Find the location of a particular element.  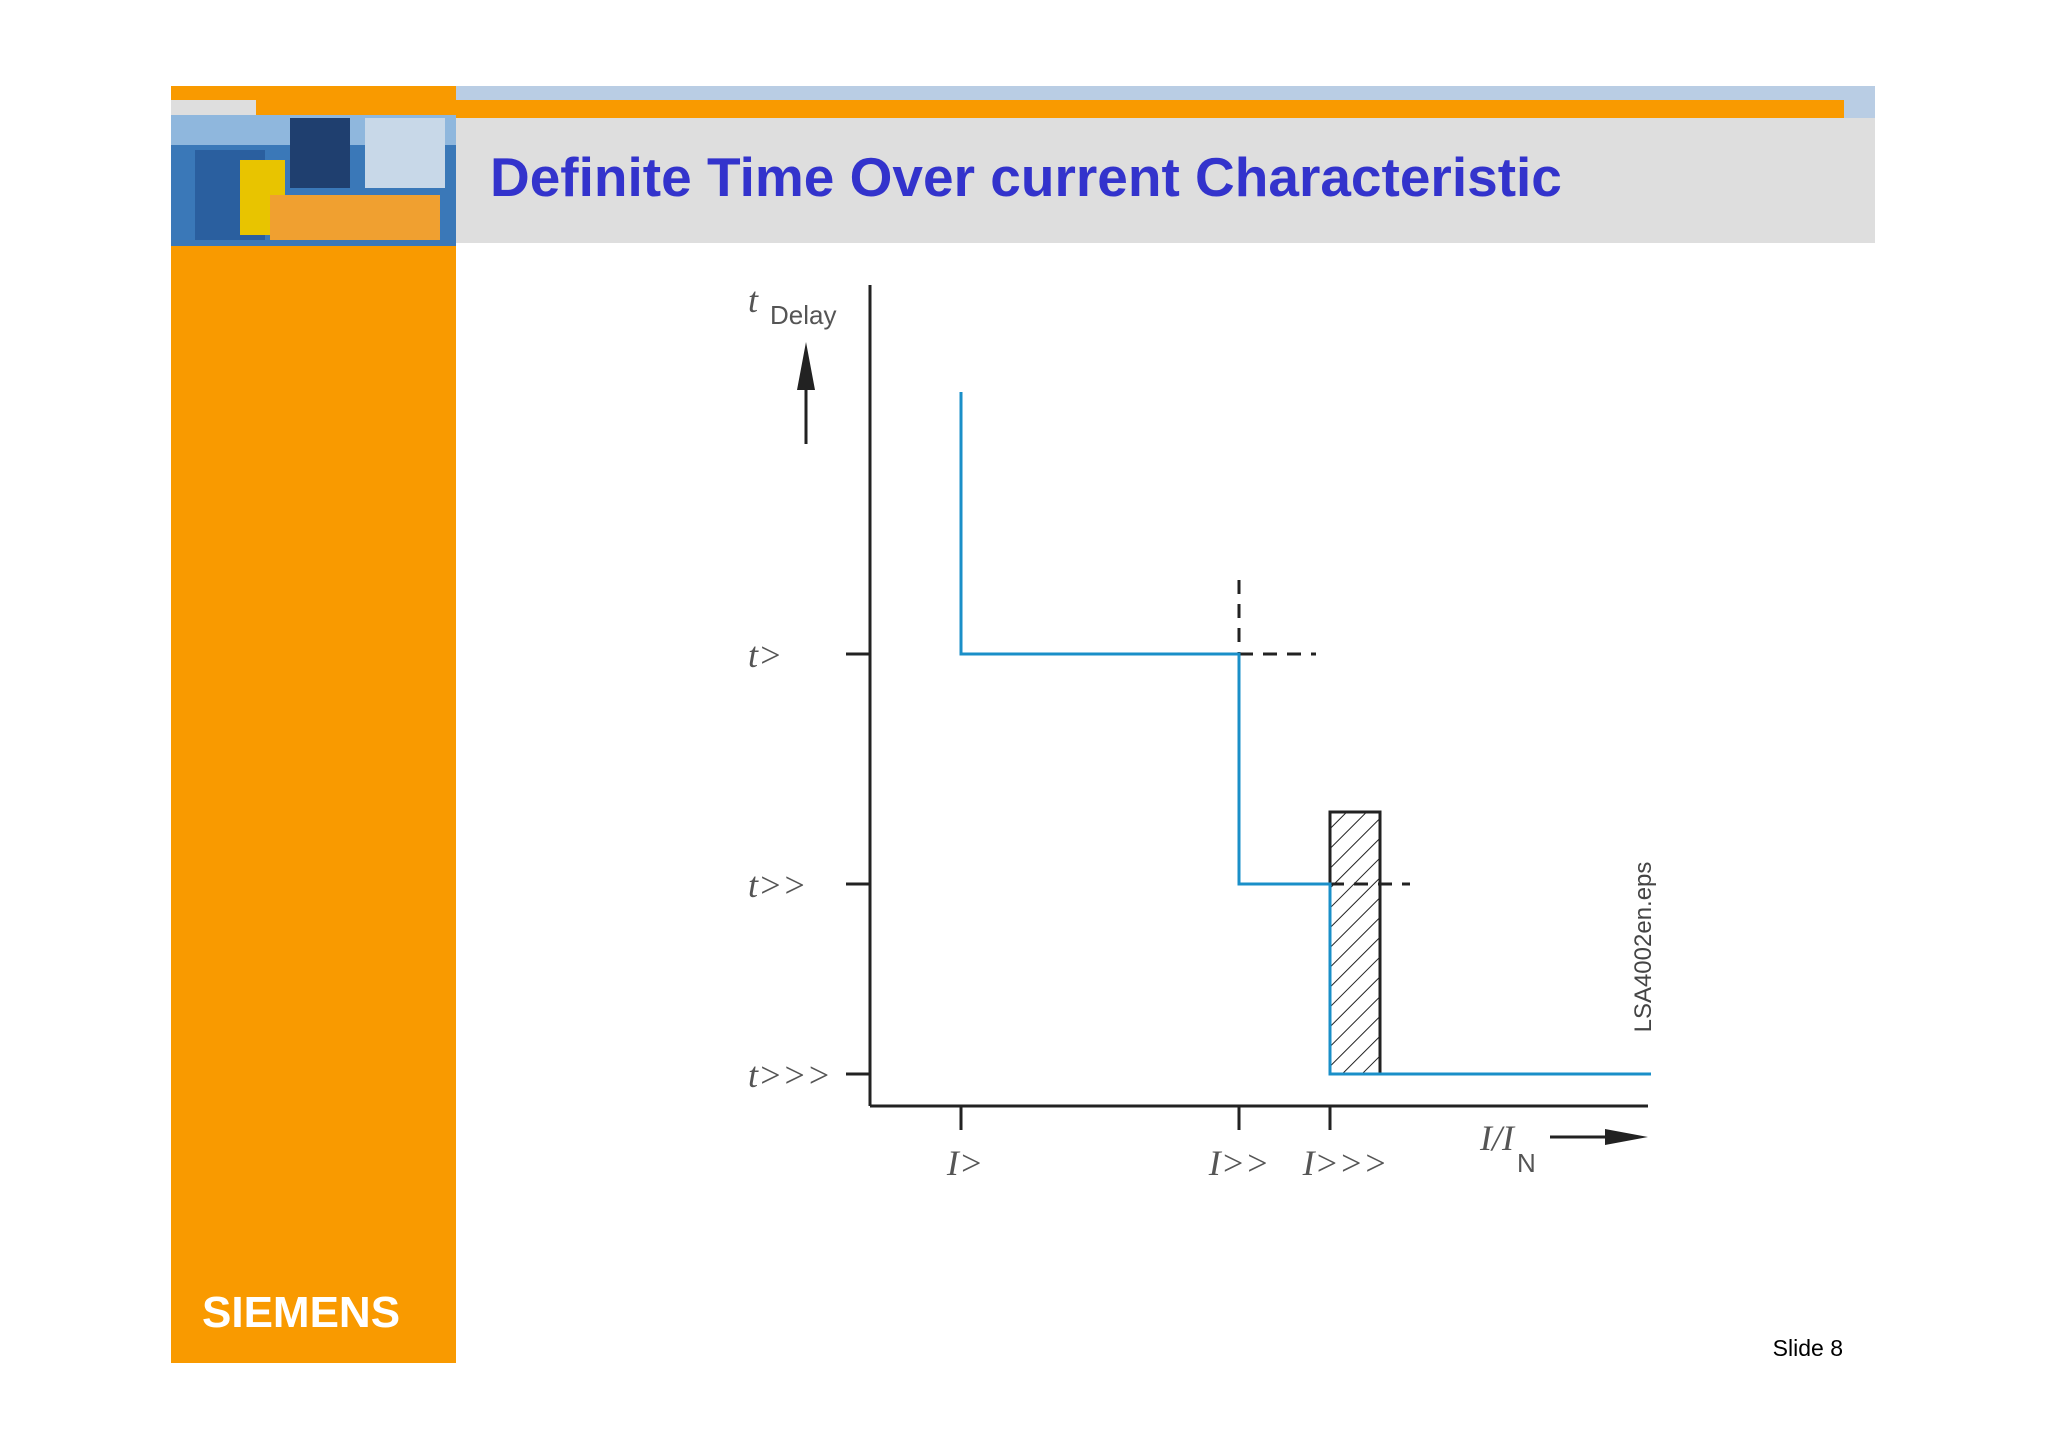

y-axis-subscript: Delay is located at coordinates (803, 315).